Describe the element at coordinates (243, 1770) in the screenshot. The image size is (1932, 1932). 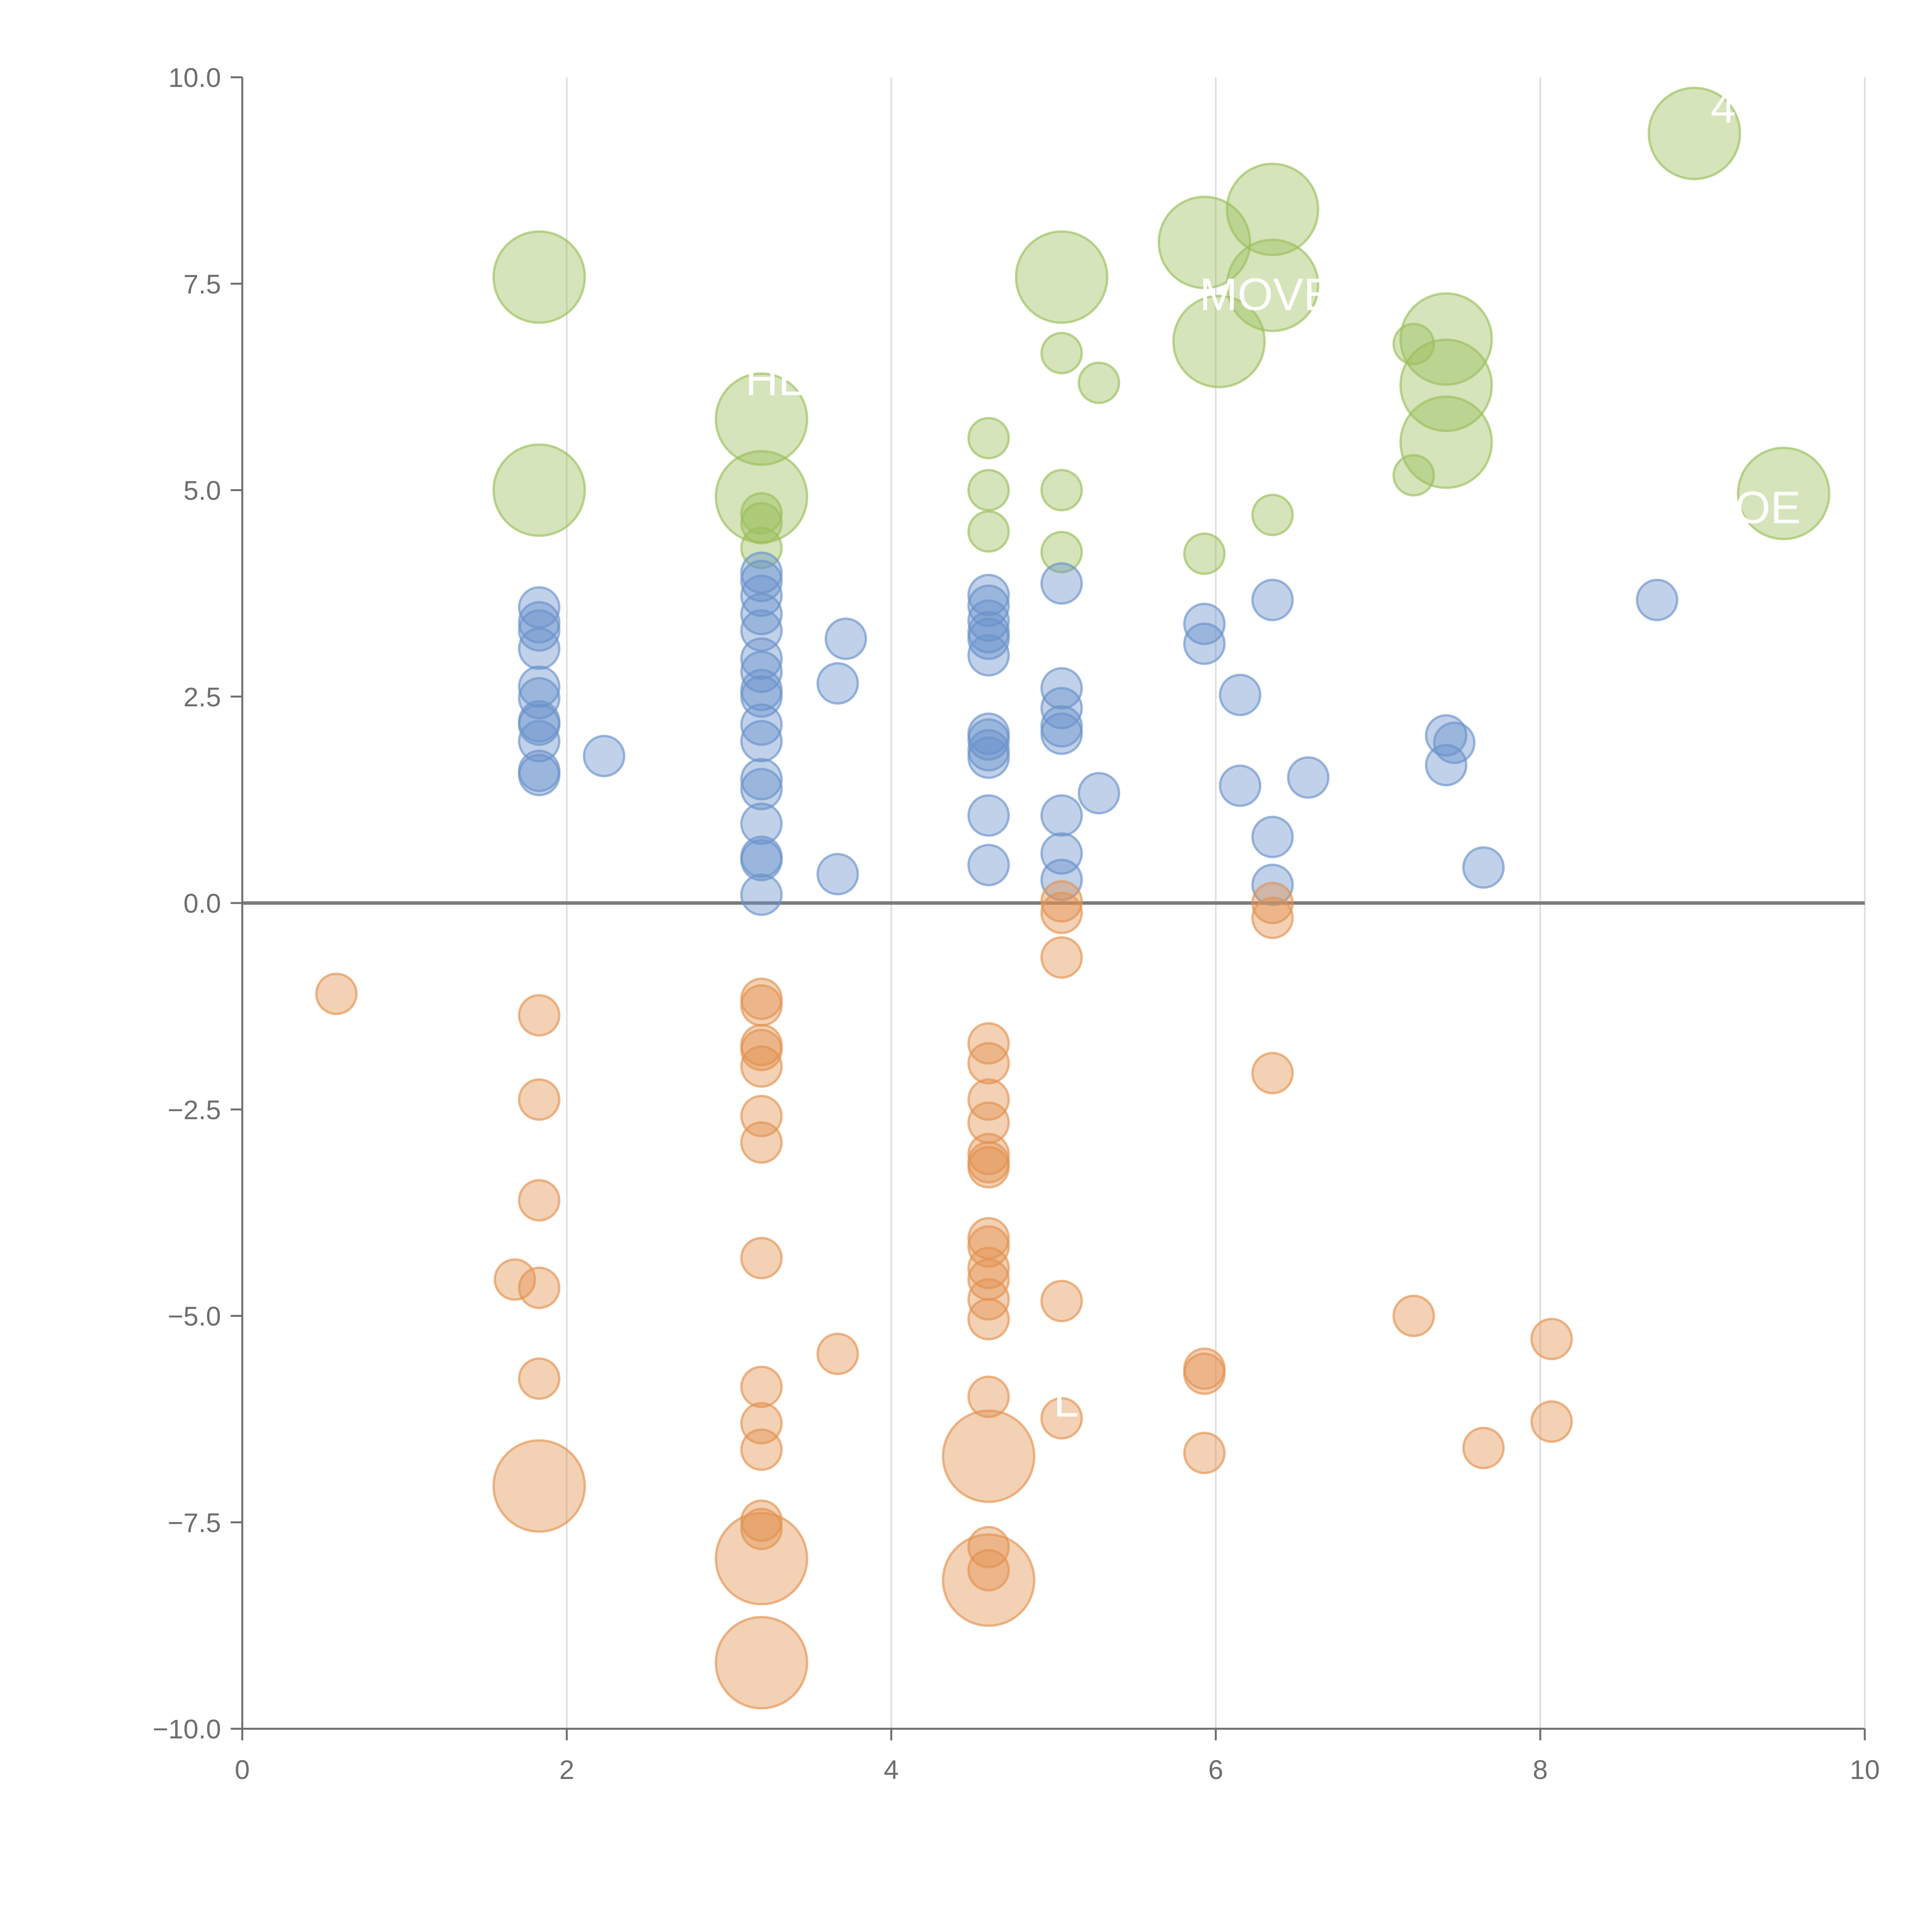
I see `x-tick-label-0: 0` at that location.